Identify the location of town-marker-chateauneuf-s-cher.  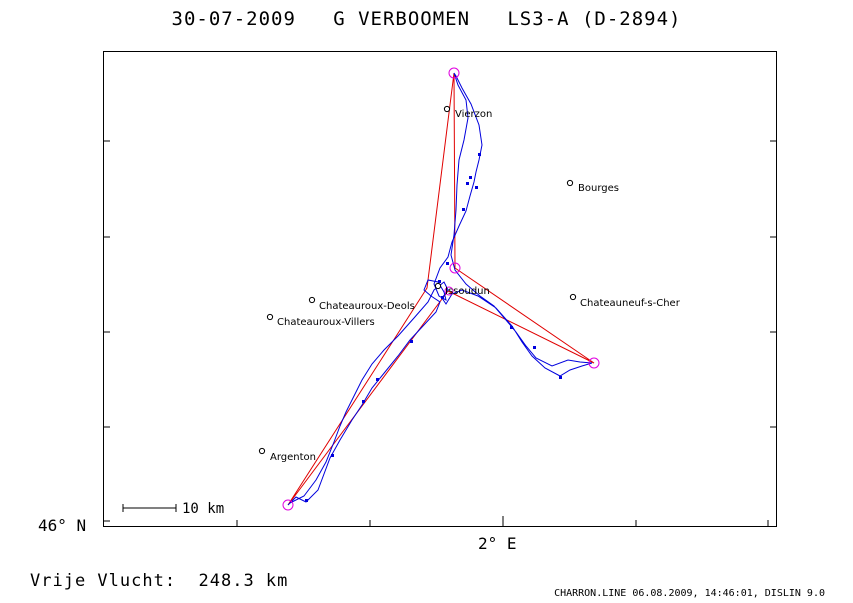
(573, 297).